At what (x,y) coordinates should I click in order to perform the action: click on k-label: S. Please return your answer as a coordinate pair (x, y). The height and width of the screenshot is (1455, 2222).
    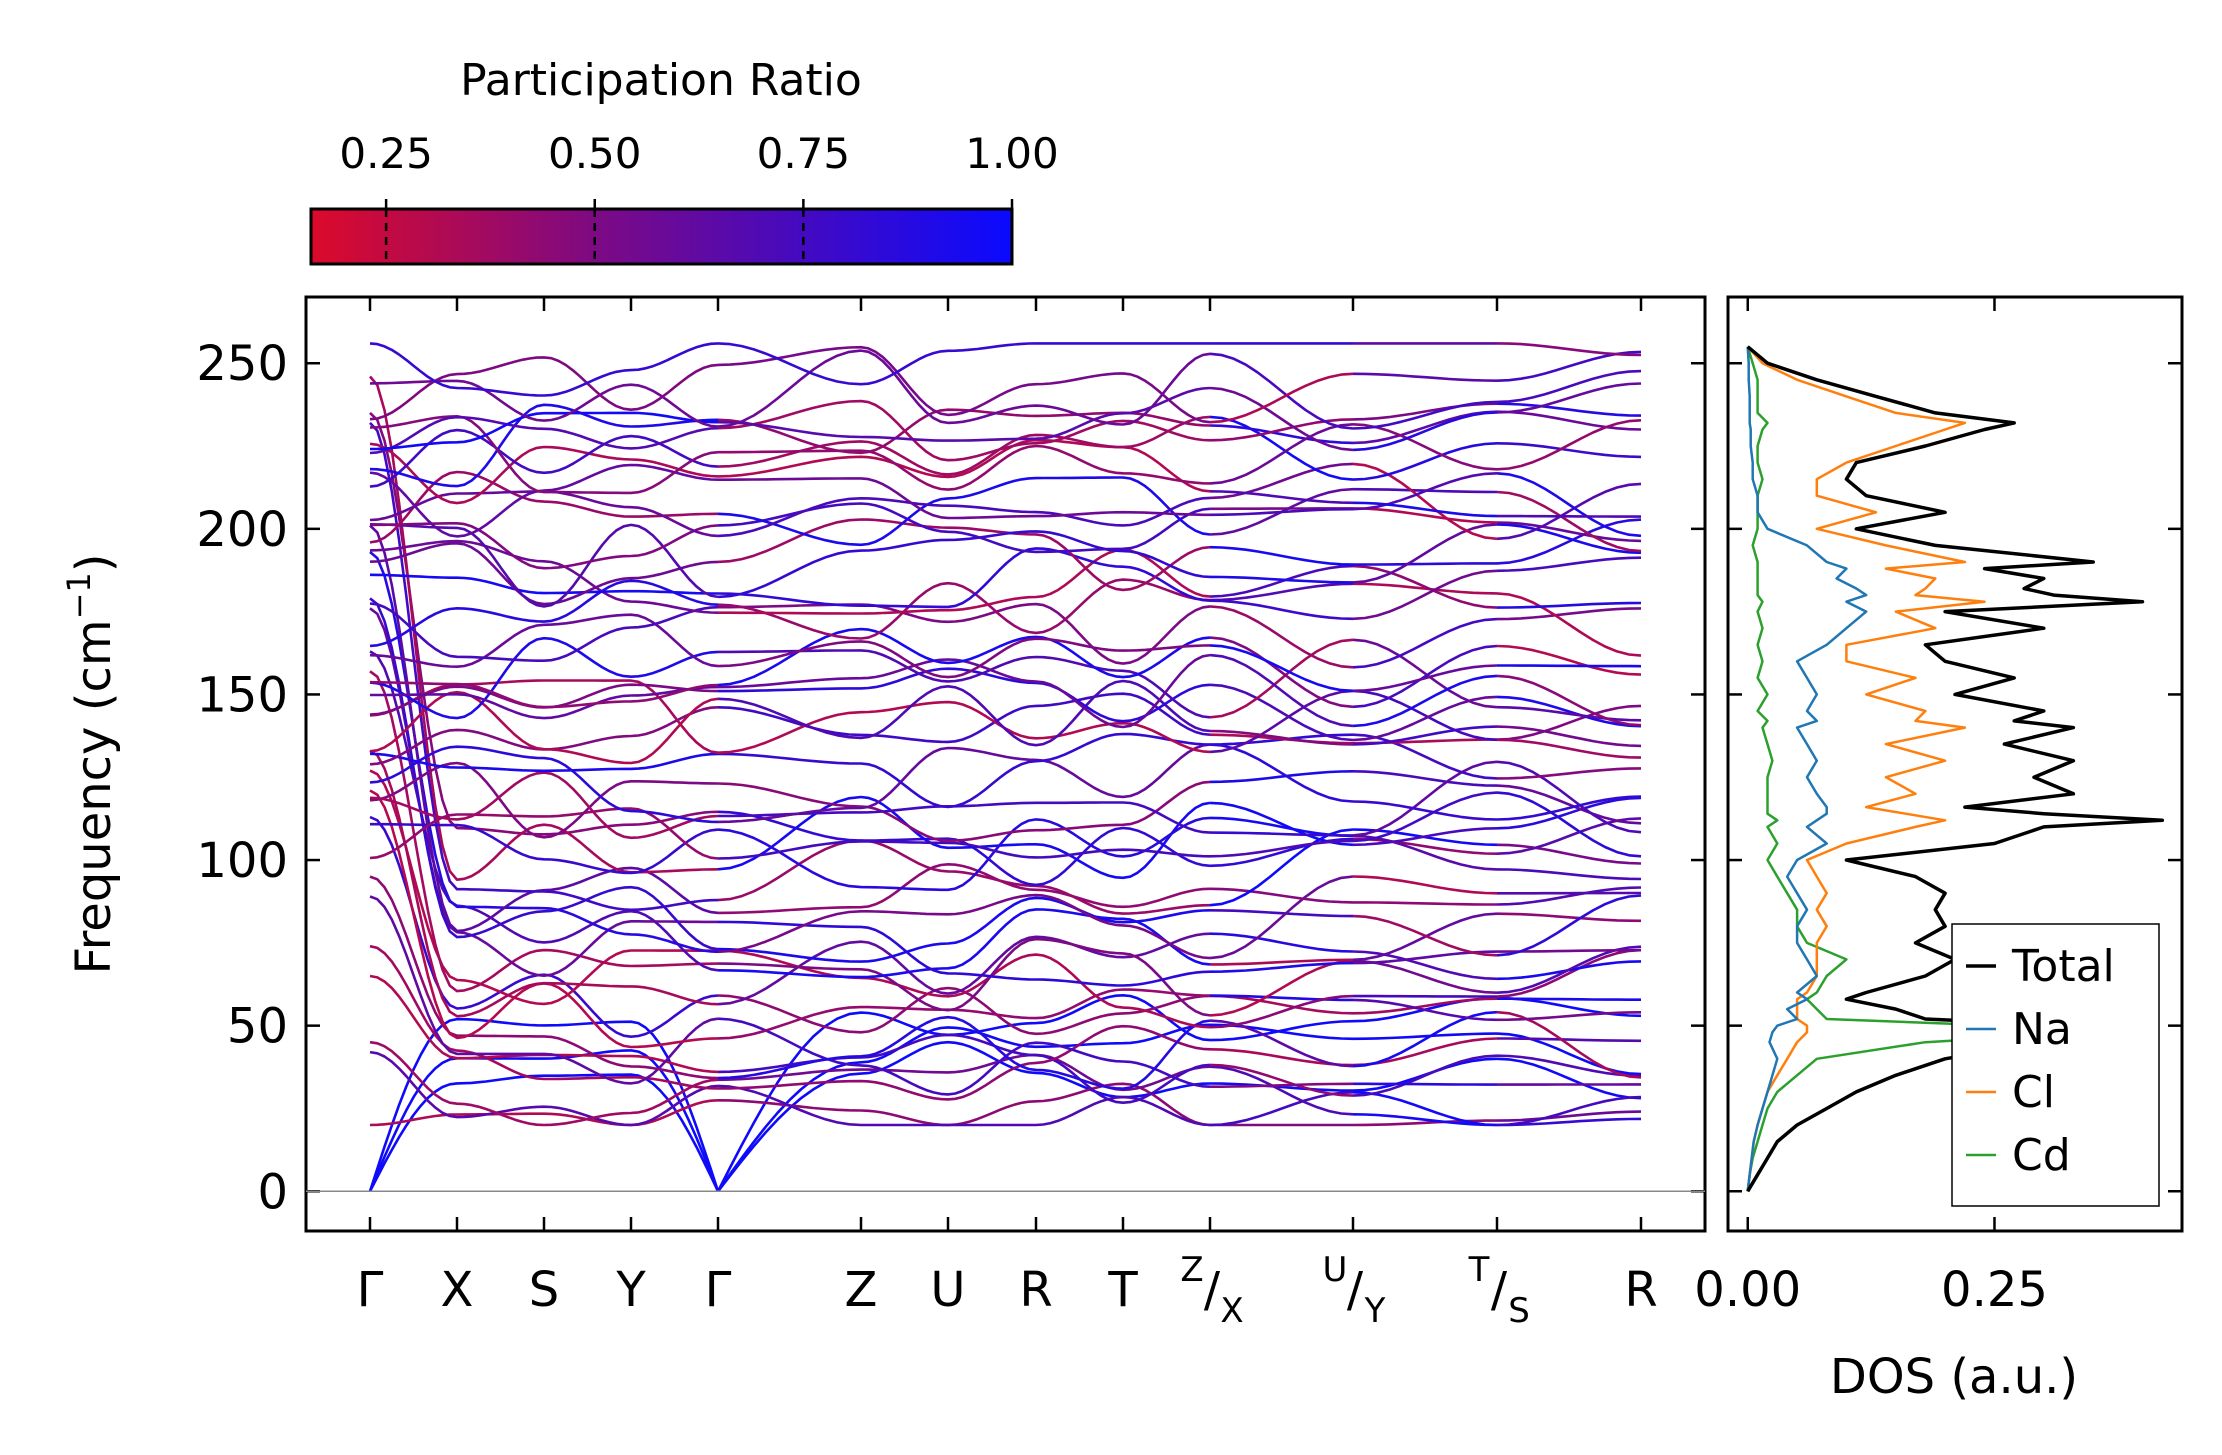
    Looking at the image, I should click on (544, 1290).